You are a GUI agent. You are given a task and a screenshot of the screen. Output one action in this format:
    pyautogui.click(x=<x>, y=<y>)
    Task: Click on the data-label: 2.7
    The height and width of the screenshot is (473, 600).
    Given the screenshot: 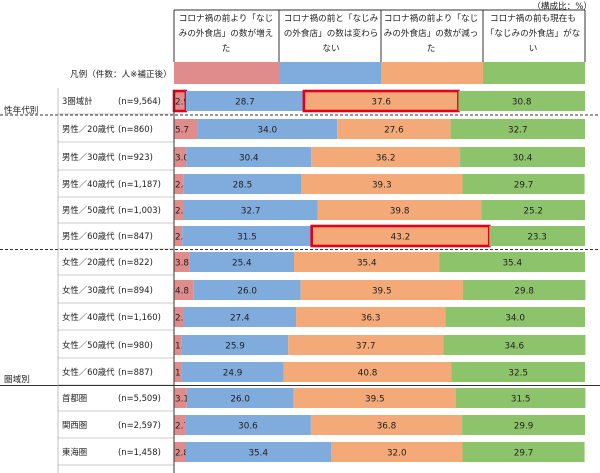 What is the action you would take?
    pyautogui.click(x=182, y=427)
    